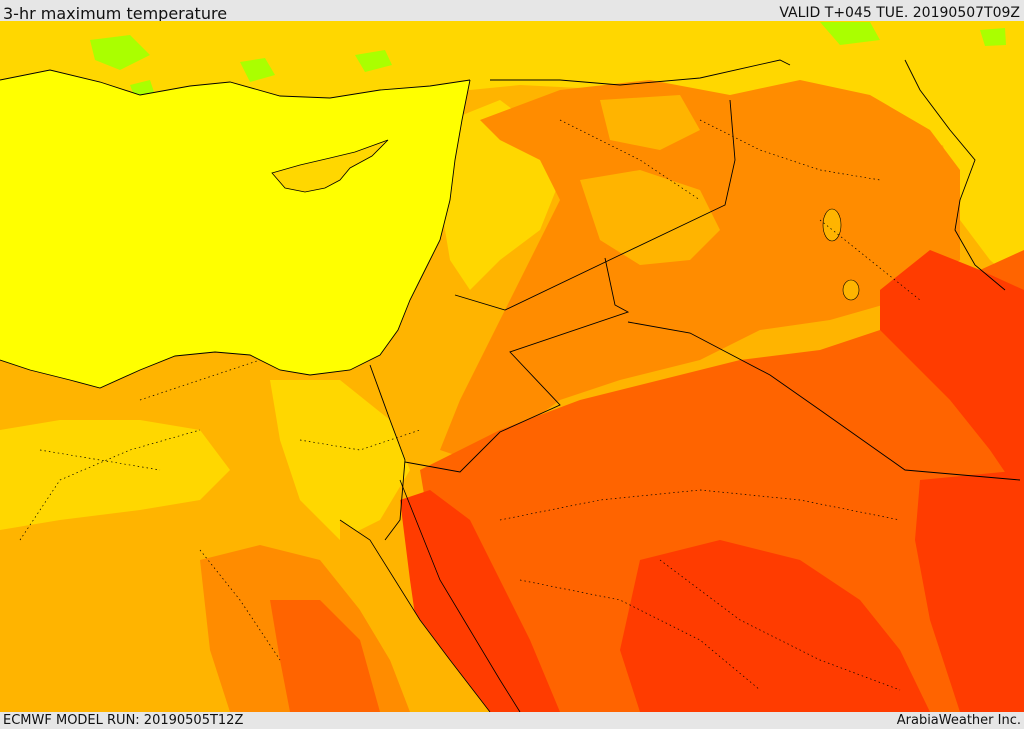  What do you see at coordinates (415, 616) in the screenshot?
I see `red-sea` at bounding box center [415, 616].